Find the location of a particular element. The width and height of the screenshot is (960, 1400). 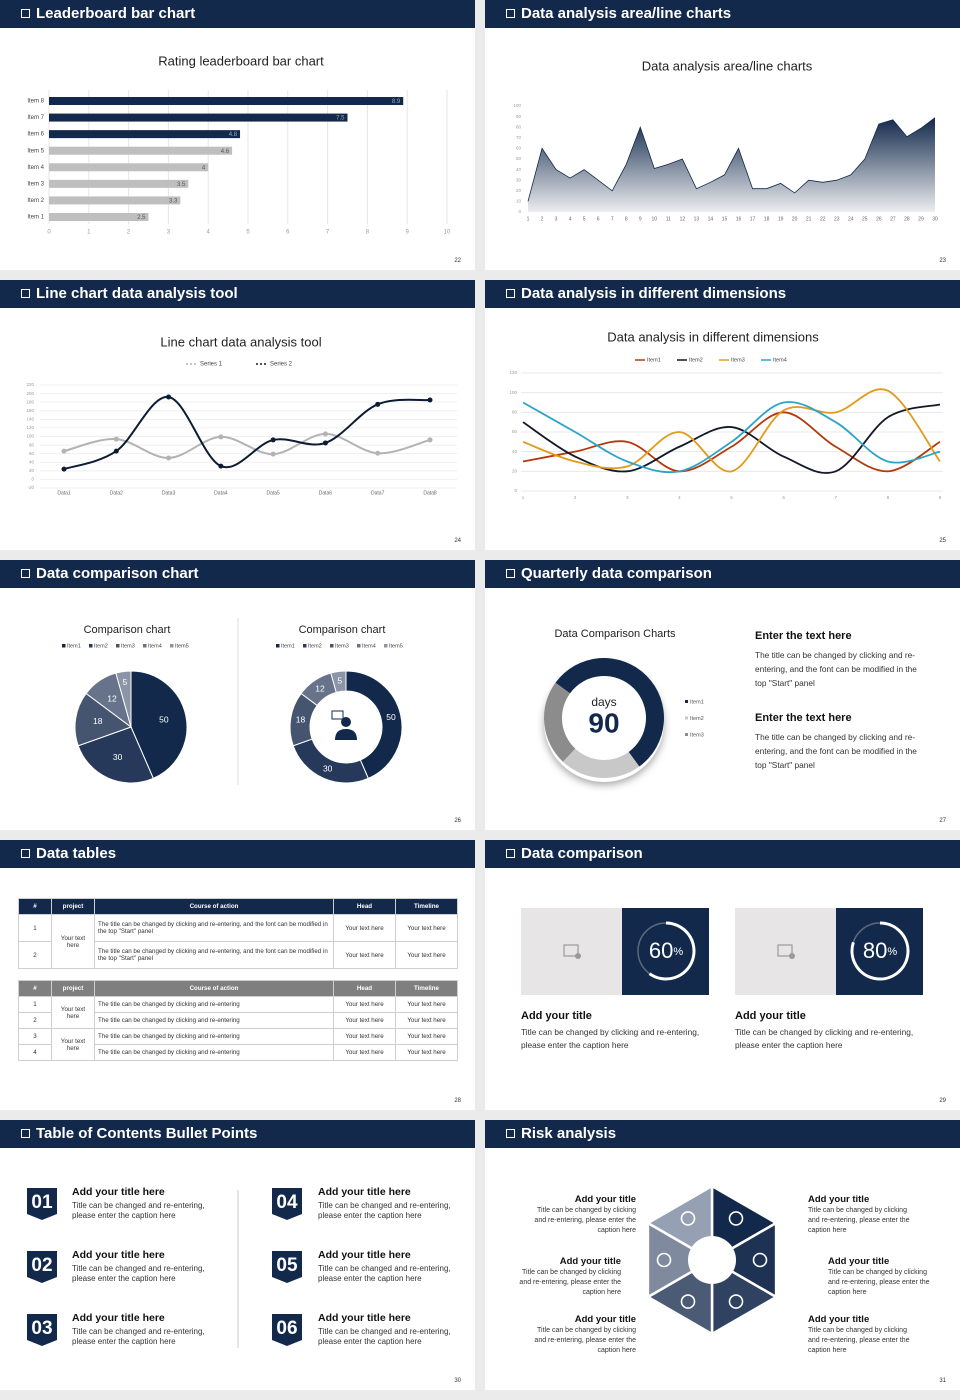

slide-header: Data comparison chart is located at coordinates (237, 574).